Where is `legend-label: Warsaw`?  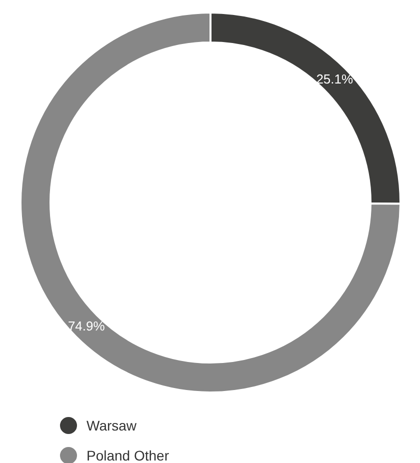 legend-label: Warsaw is located at coordinates (112, 426).